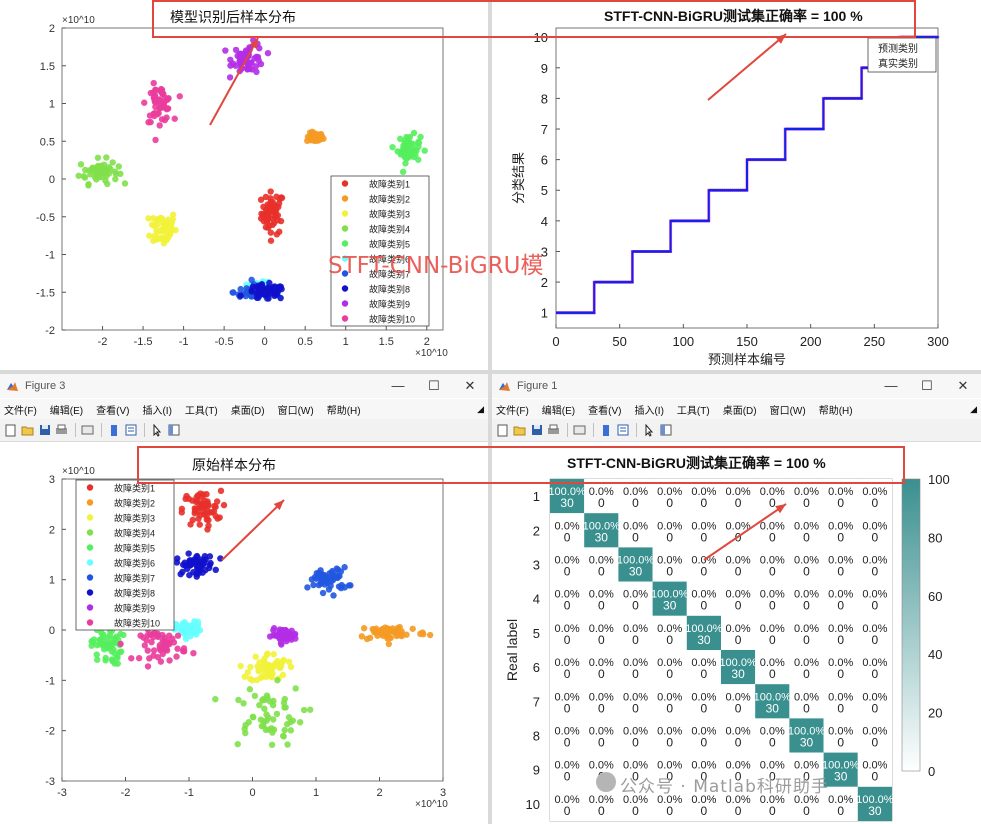 The height and width of the screenshot is (824, 981). What do you see at coordinates (544, 160) in the screenshot?
I see `y-tick-label: 6` at bounding box center [544, 160].